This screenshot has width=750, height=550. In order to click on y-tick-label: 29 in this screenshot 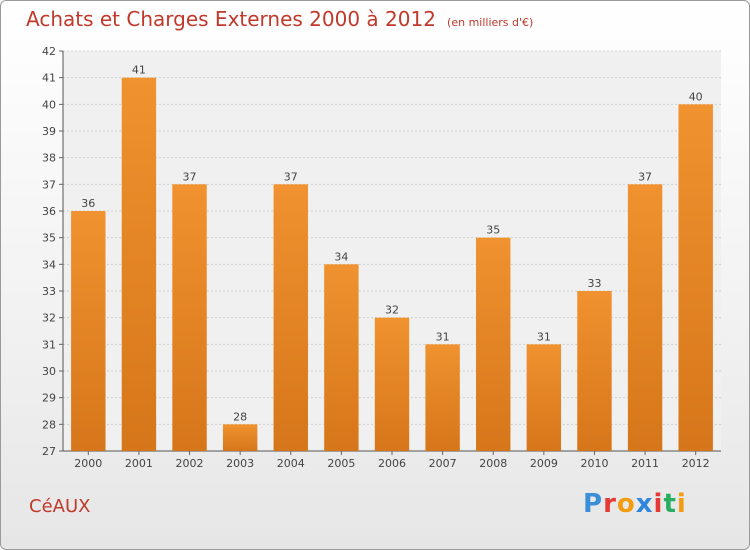, I will do `click(49, 398)`.